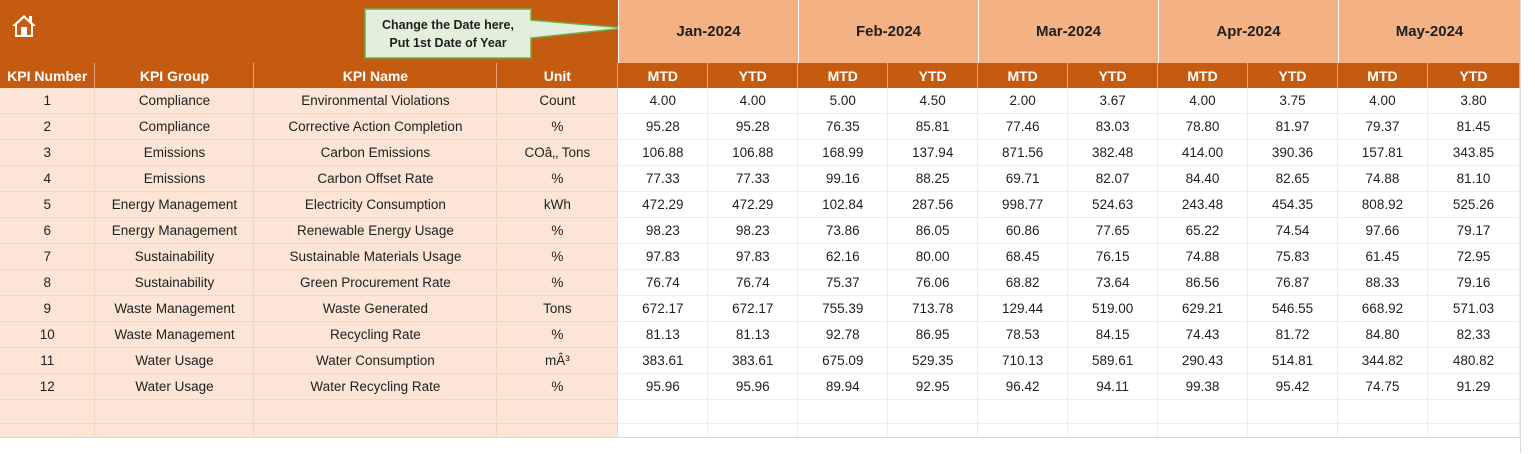  What do you see at coordinates (843, 256) in the screenshot?
I see `mtd-value-cell: 62.16` at bounding box center [843, 256].